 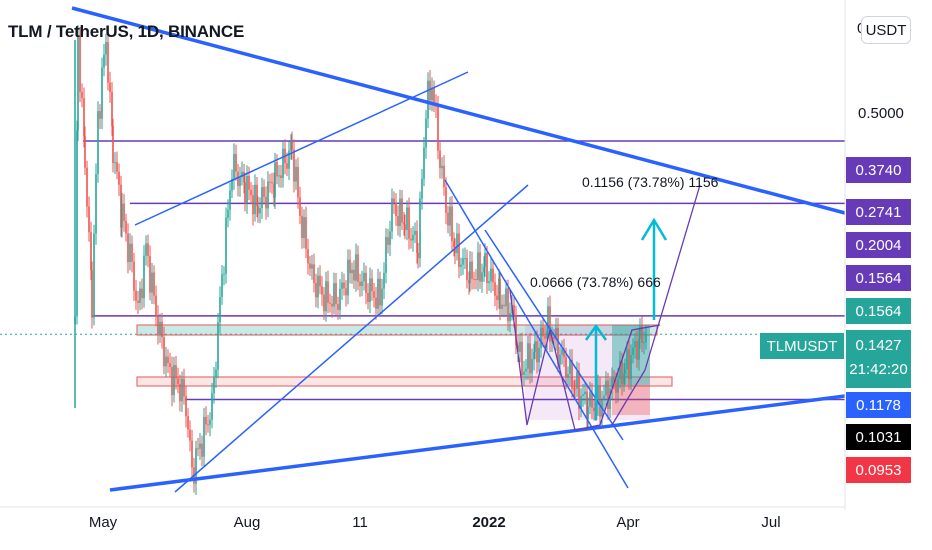 What do you see at coordinates (628, 522) in the screenshot?
I see `x-label-apr: Apr` at bounding box center [628, 522].